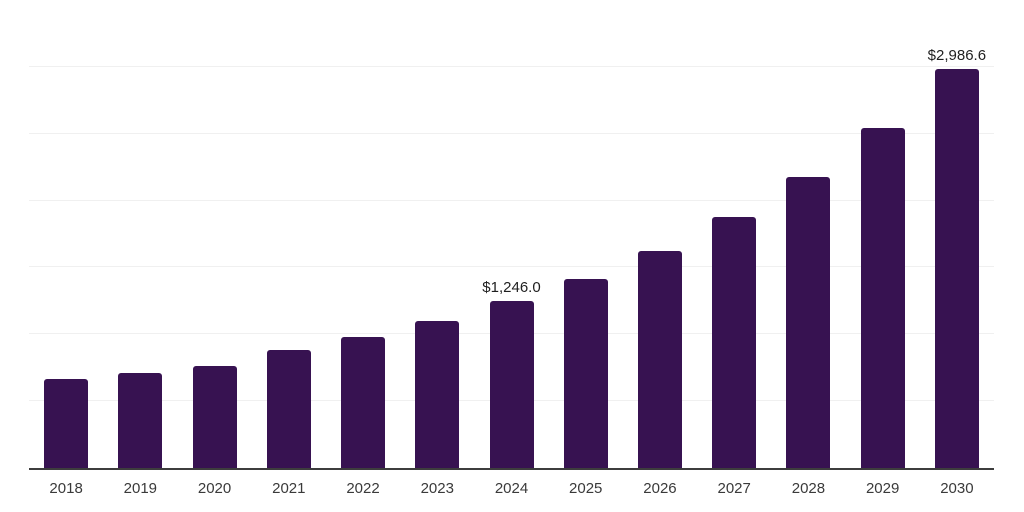 The height and width of the screenshot is (512, 1024). I want to click on bar-value-label-2030: $2,986.6, so click(957, 55).